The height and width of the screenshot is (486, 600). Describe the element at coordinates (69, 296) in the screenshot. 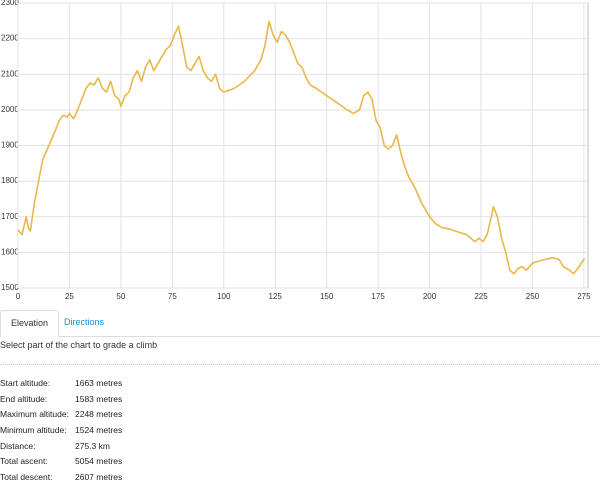

I see `x-tick-label: 25` at that location.